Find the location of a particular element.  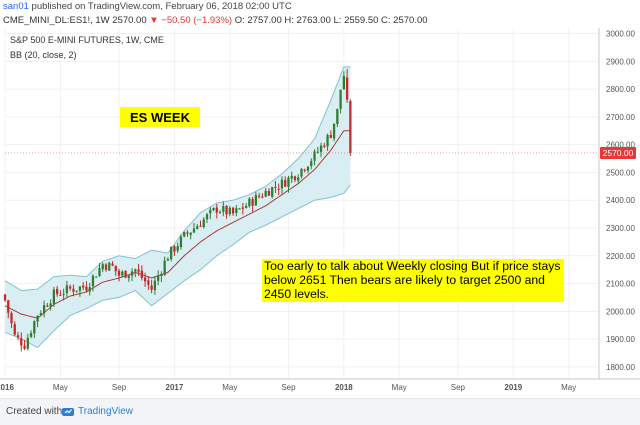

last-price-tag: 2570.00 is located at coordinates (618, 153).